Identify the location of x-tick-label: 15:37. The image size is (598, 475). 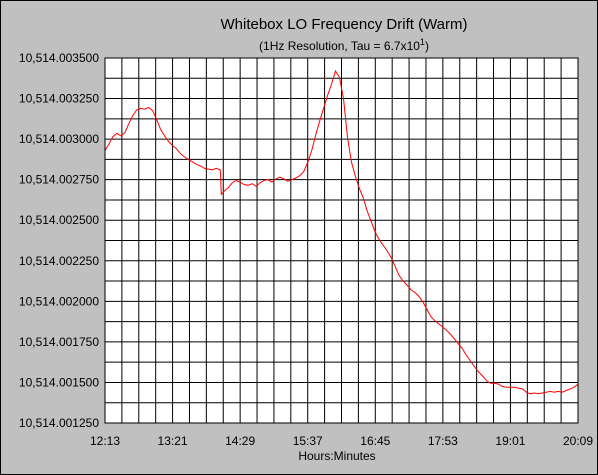
(308, 441).